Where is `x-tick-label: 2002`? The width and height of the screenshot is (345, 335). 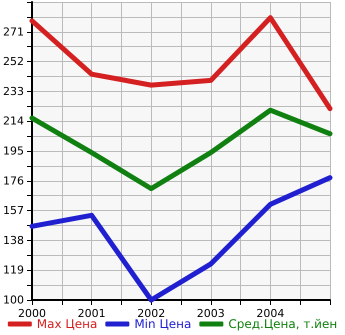 x-tick-label: 2002 is located at coordinates (151, 313).